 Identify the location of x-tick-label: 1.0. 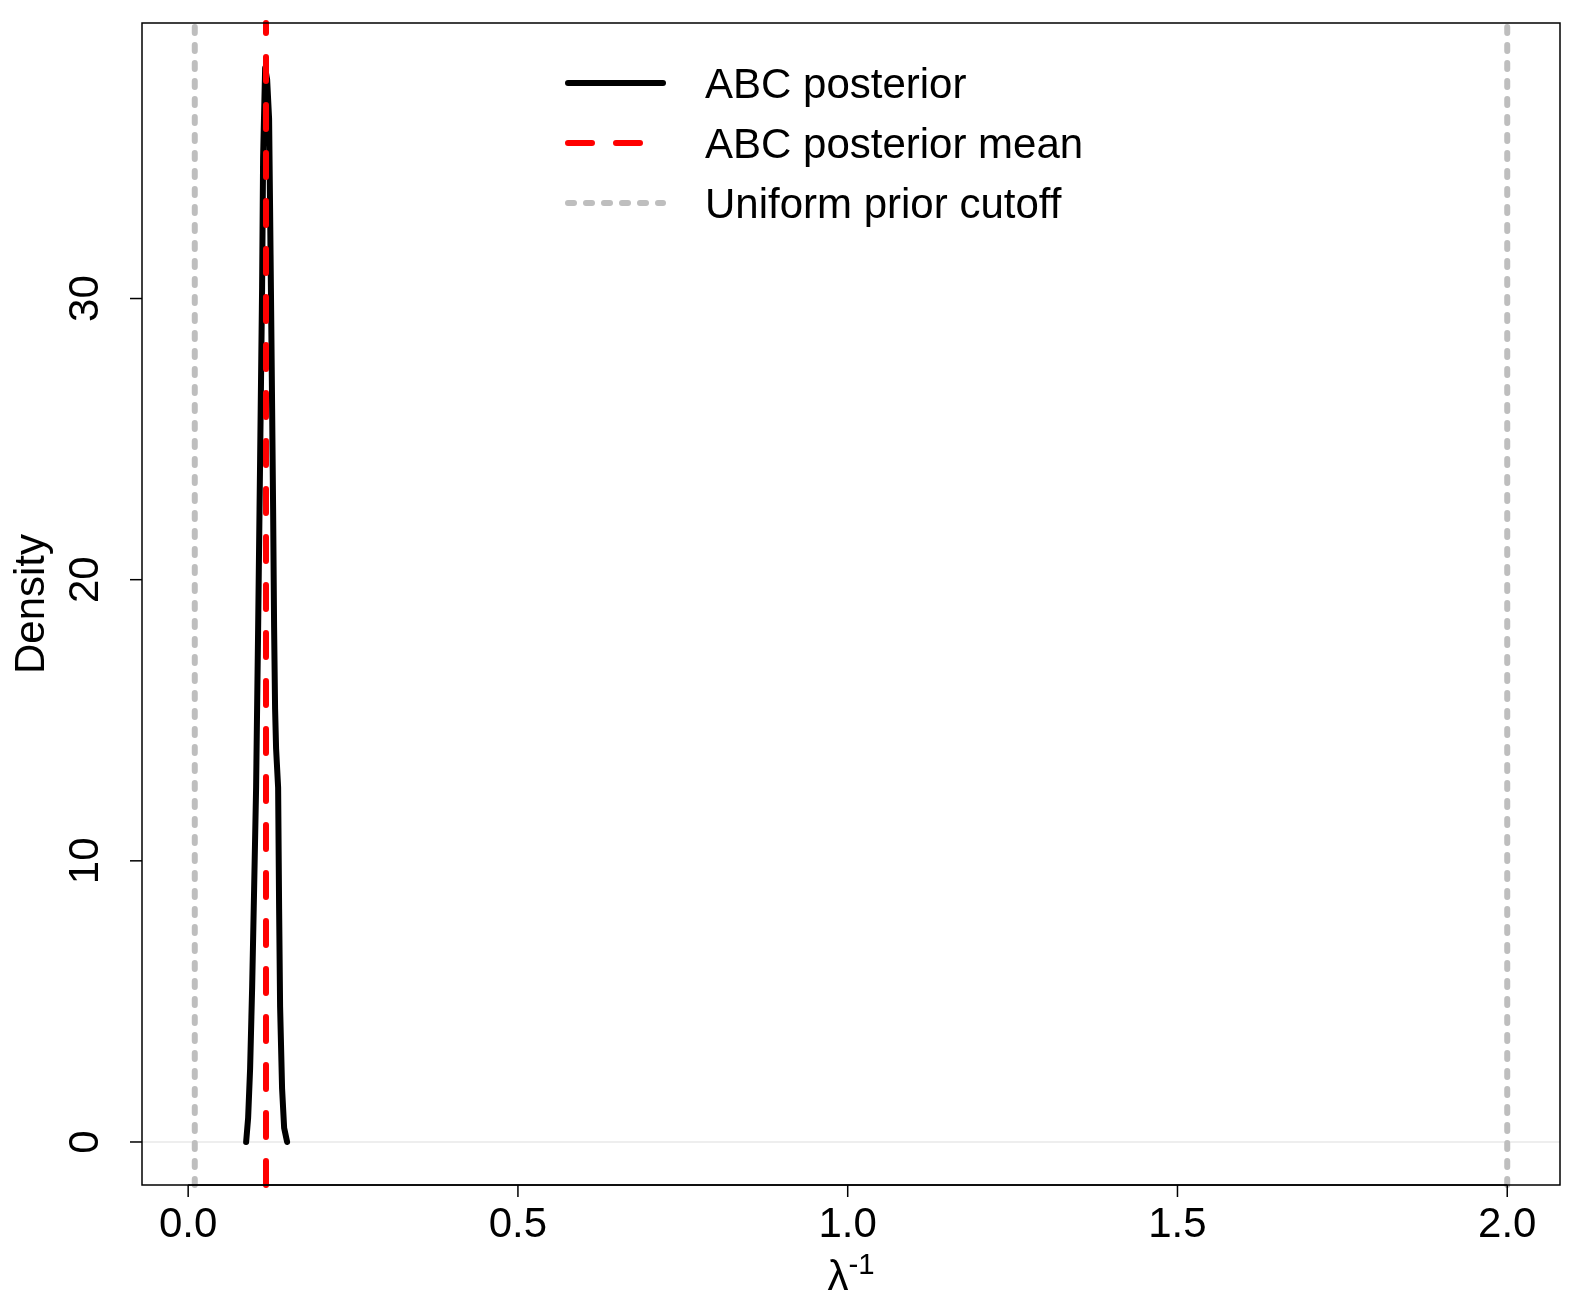
(847, 1222).